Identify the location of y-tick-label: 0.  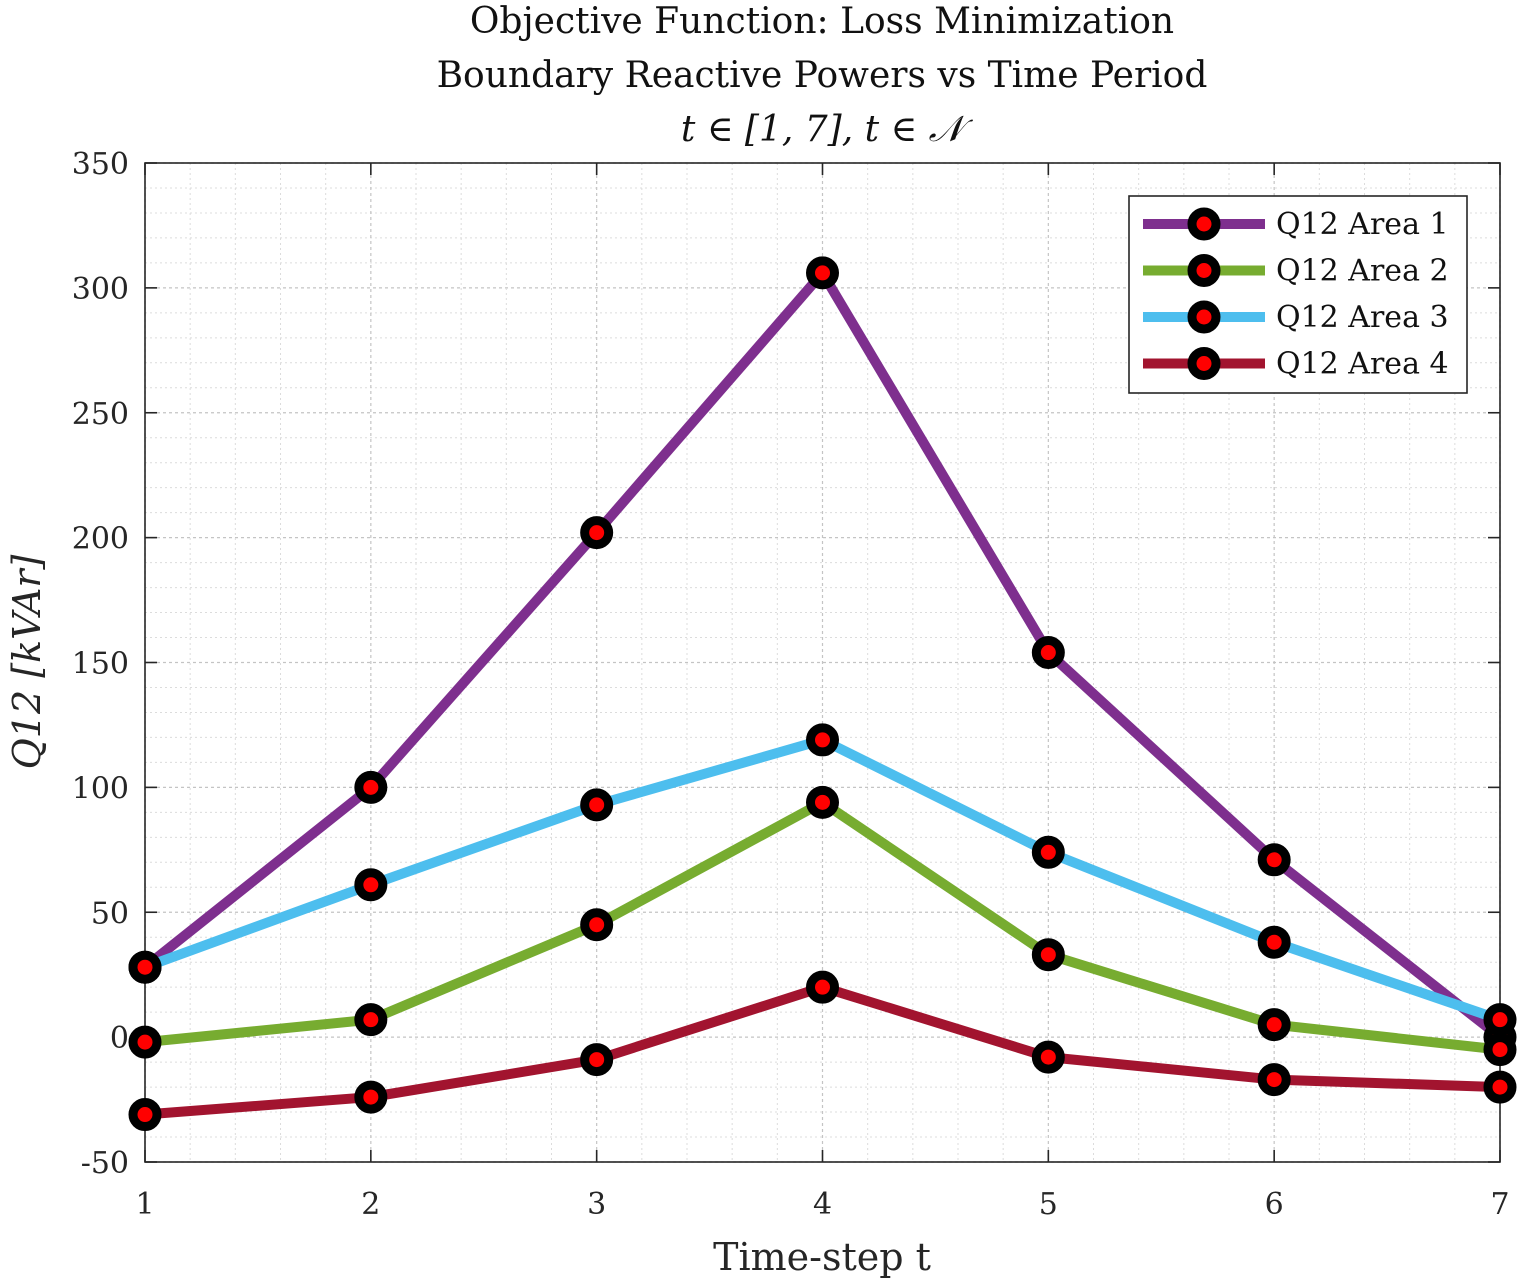
(119, 1038).